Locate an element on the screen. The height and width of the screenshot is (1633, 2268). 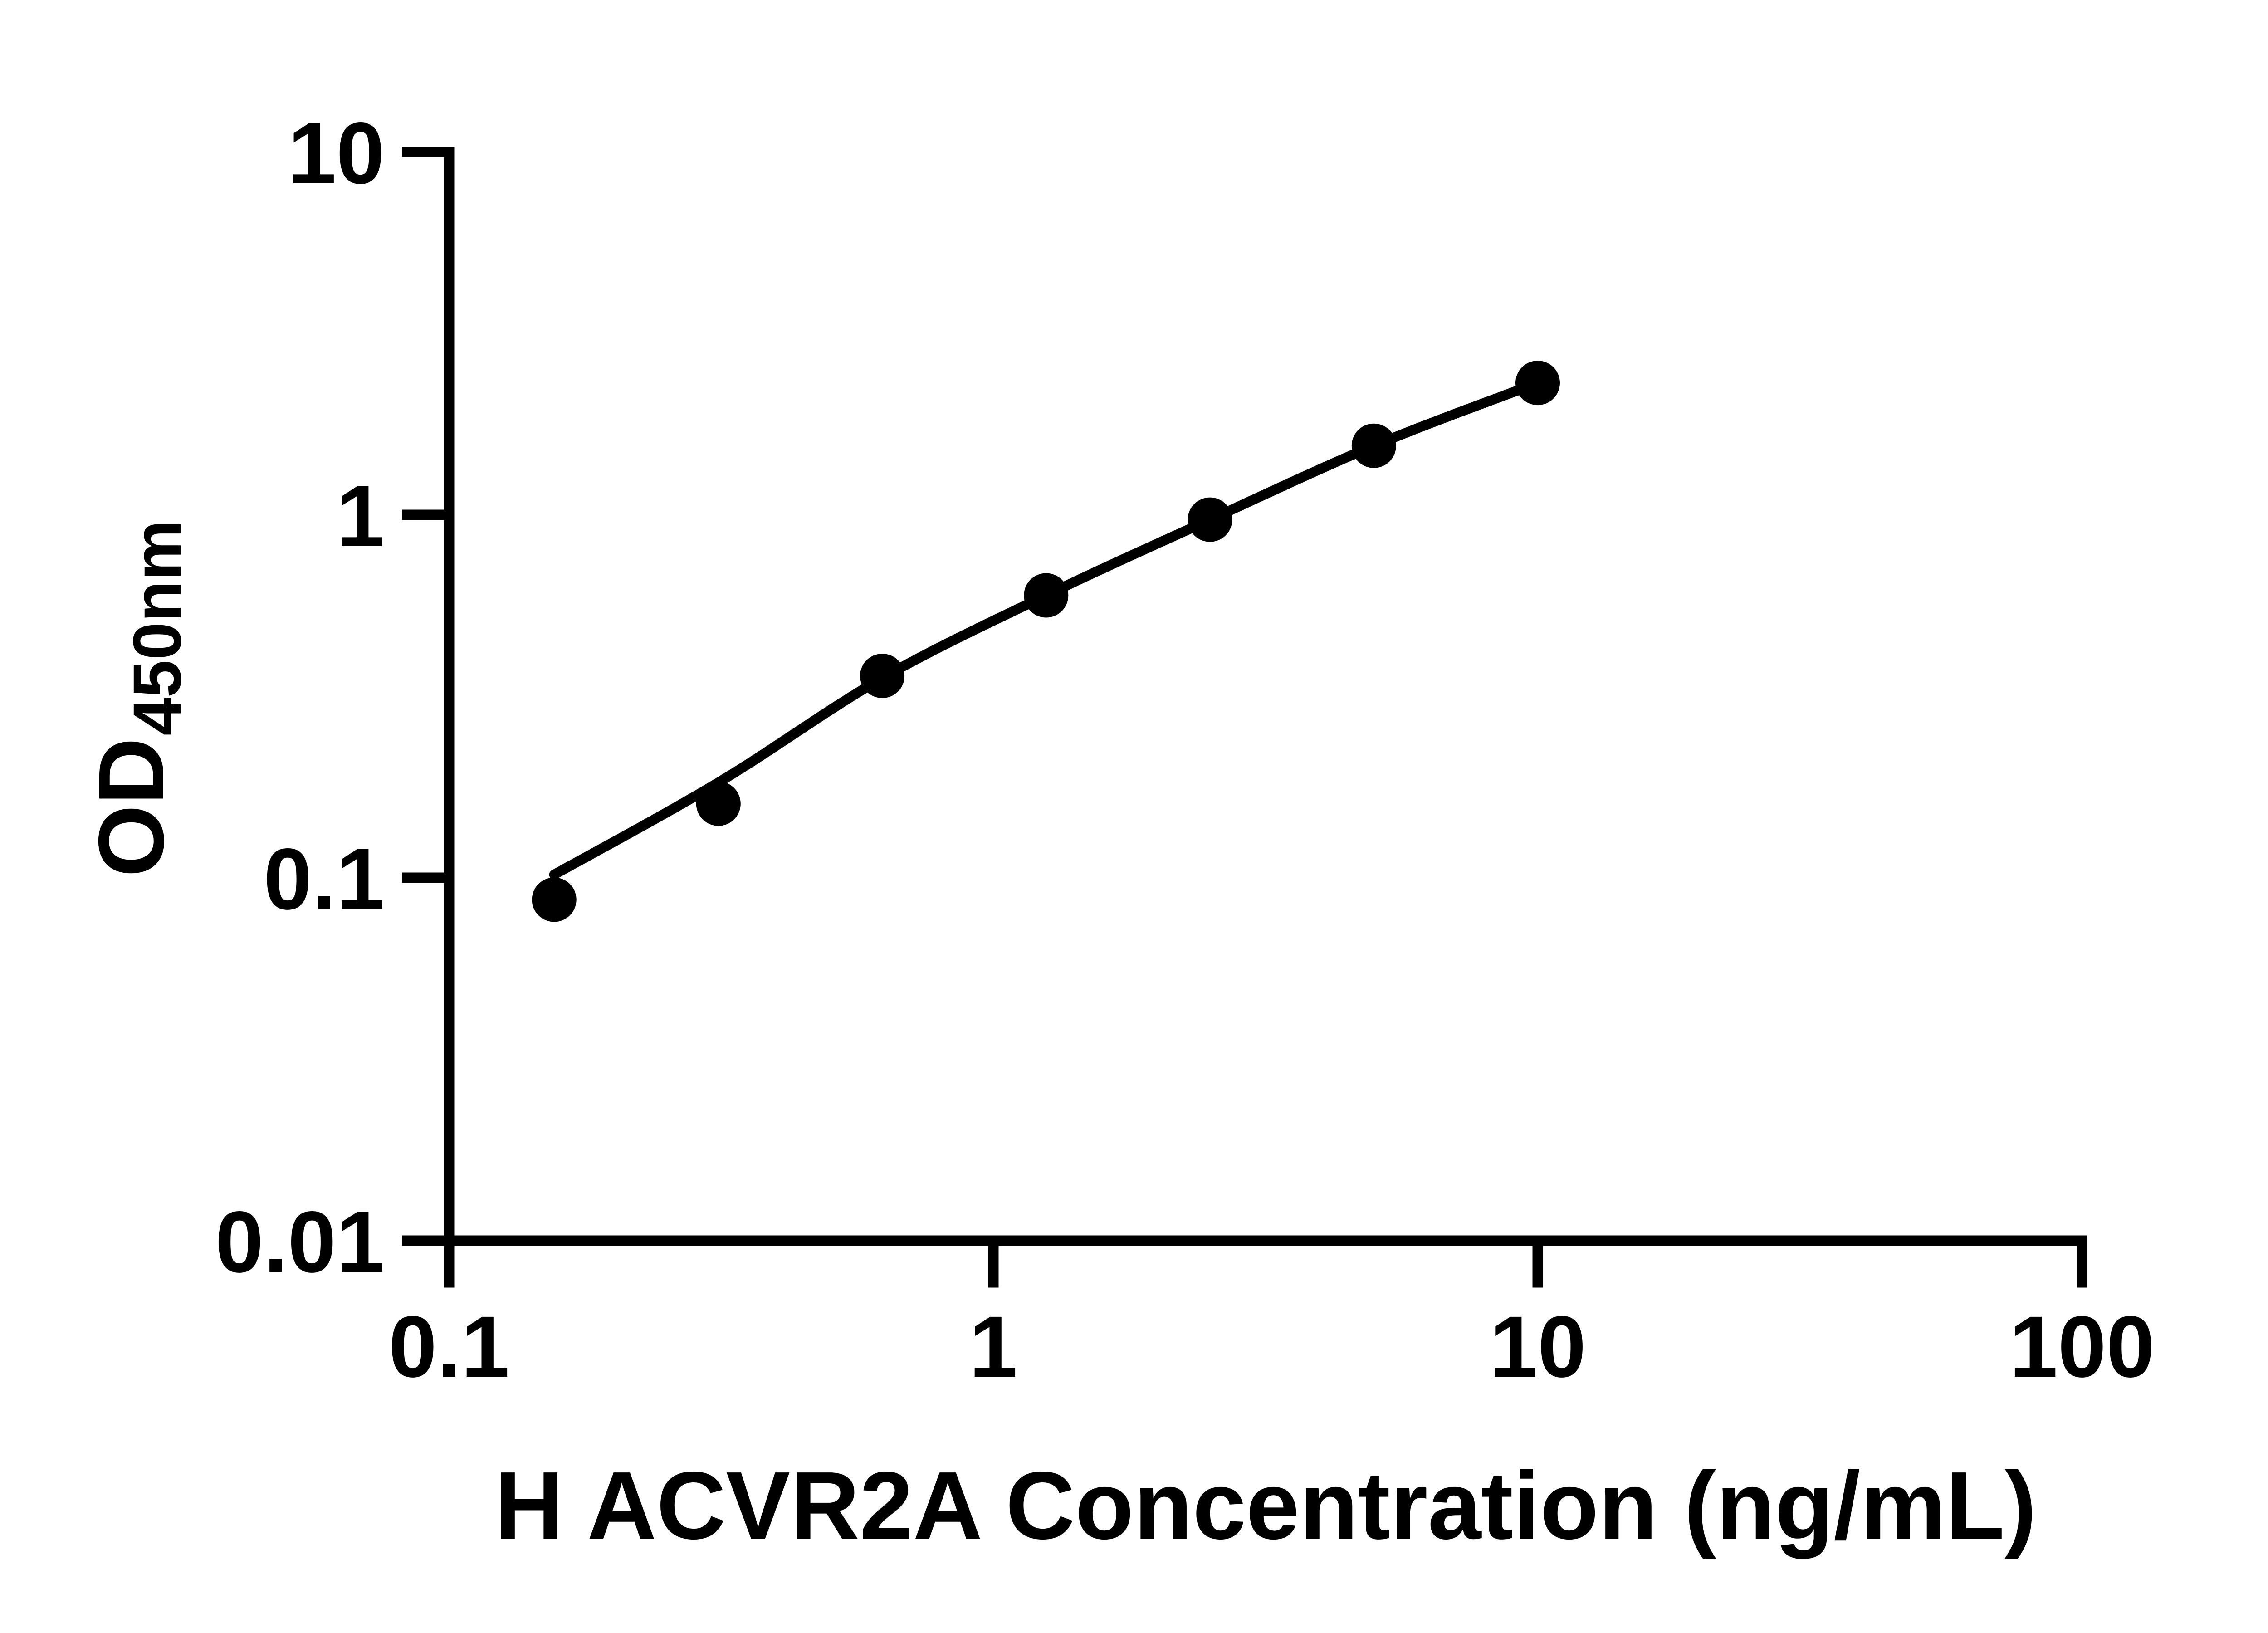
y-axis-title: OD 450nm is located at coordinates (137, 698).